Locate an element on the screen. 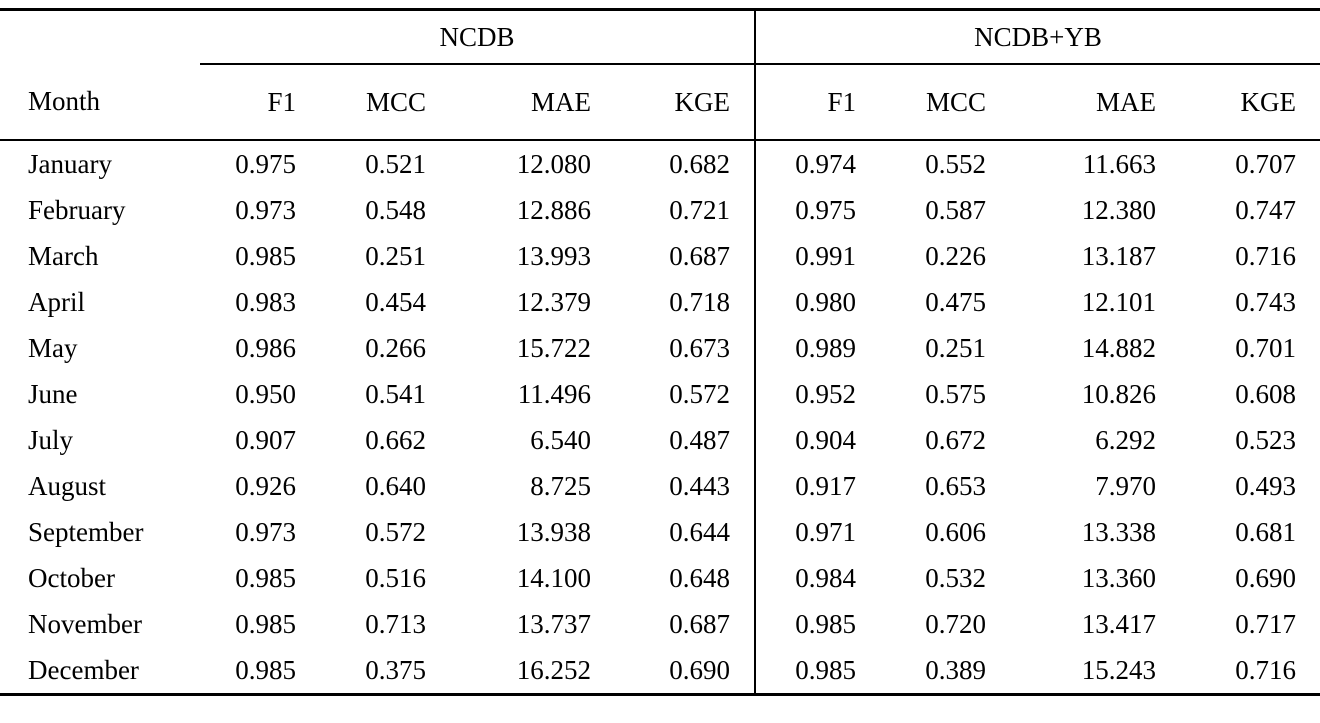 The height and width of the screenshot is (723, 1320). value-cell: 0.681 is located at coordinates (1266, 531).